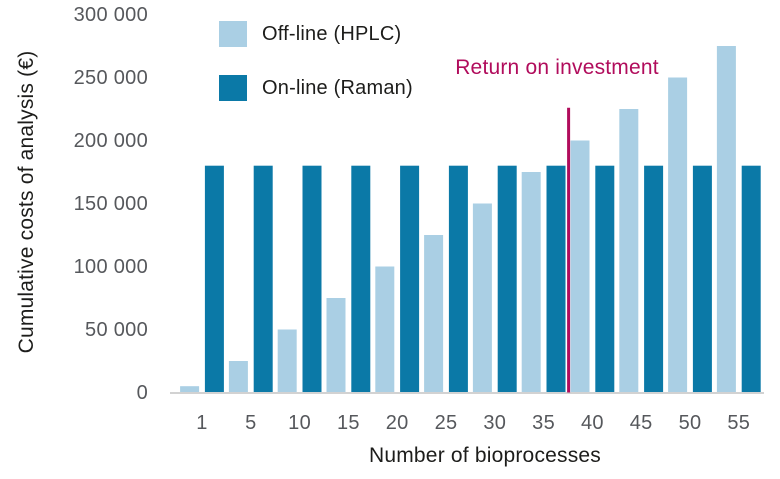  What do you see at coordinates (202, 423) in the screenshot?
I see `x-tick-label: 1` at bounding box center [202, 423].